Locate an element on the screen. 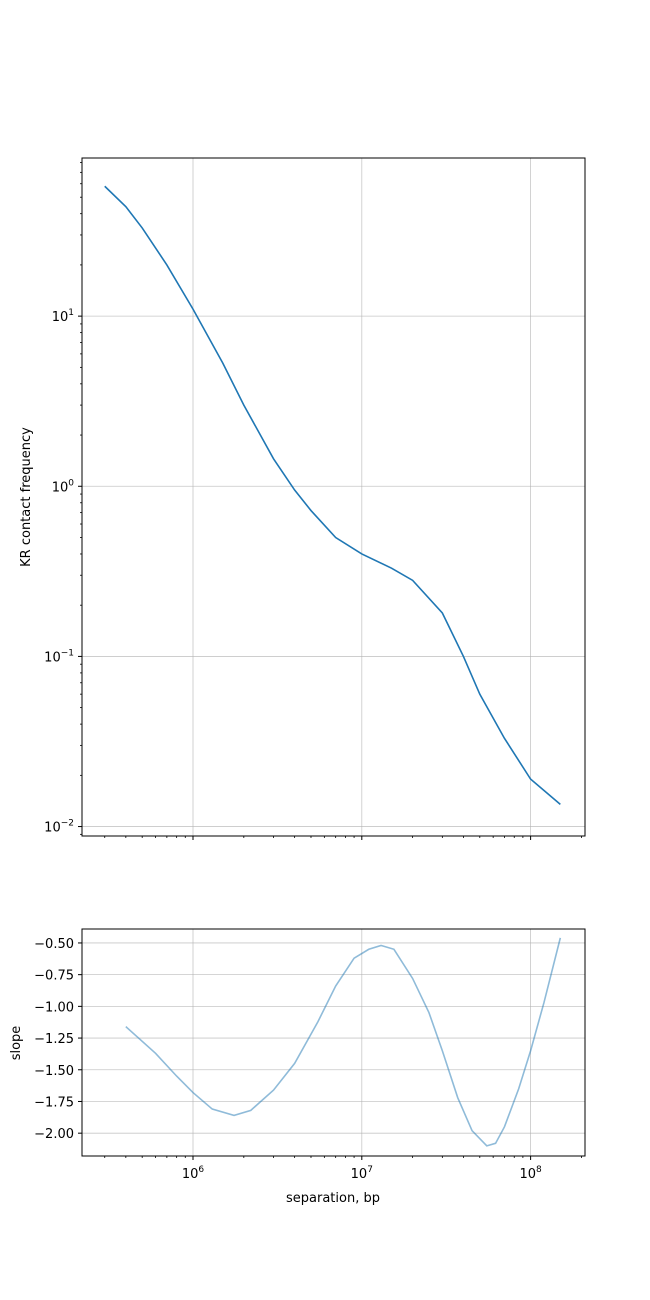 This screenshot has height=1300, width=650. bottom-y-tick-label: −1.00 is located at coordinates (54, 1007).